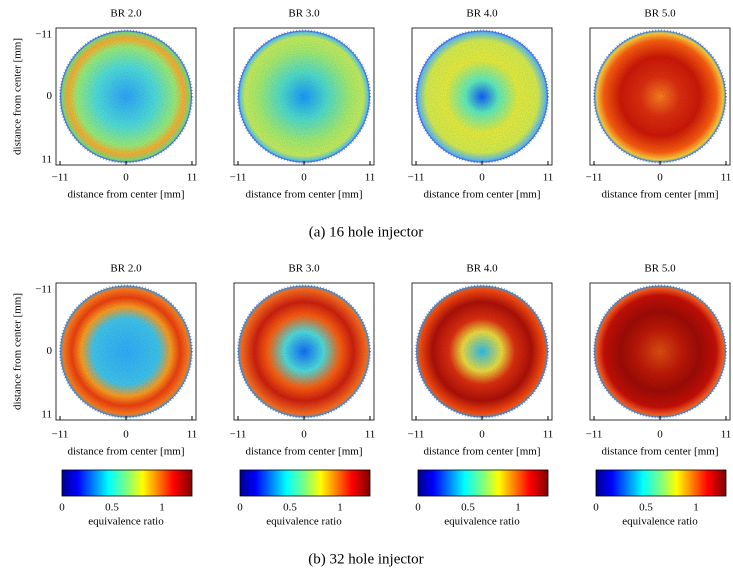 Image resolution: width=733 pixels, height=577 pixels. Describe the element at coordinates (365, 559) in the screenshot. I see `caption: (b) 32 hole injector` at that location.